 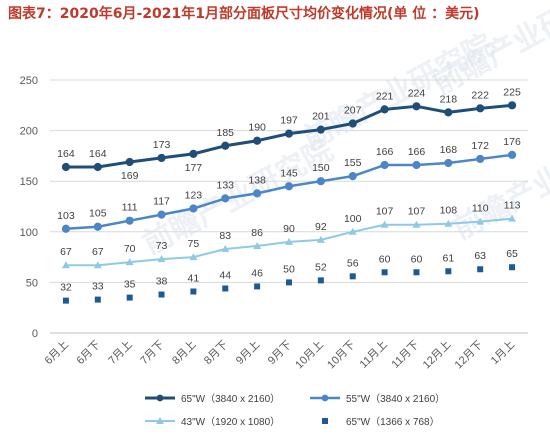 I want to click on data-label: 172, so click(x=480, y=146).